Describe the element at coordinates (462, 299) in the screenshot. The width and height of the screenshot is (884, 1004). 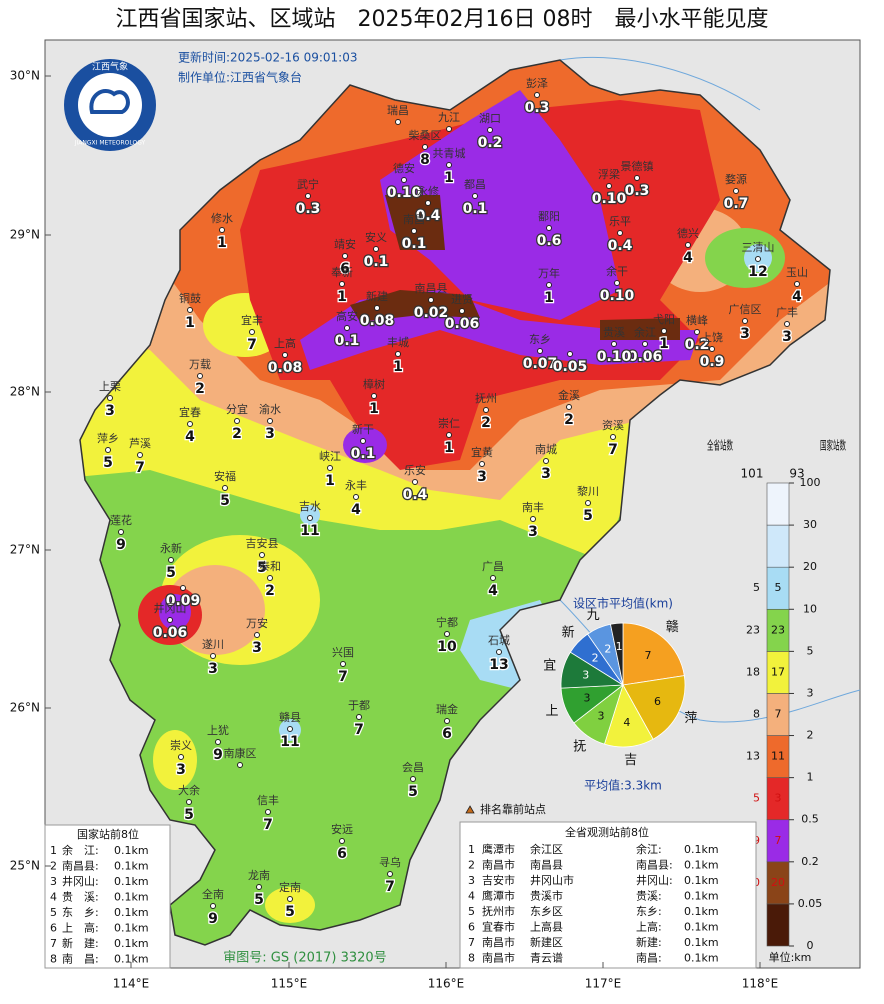
I see `station-name: 进贤` at that location.